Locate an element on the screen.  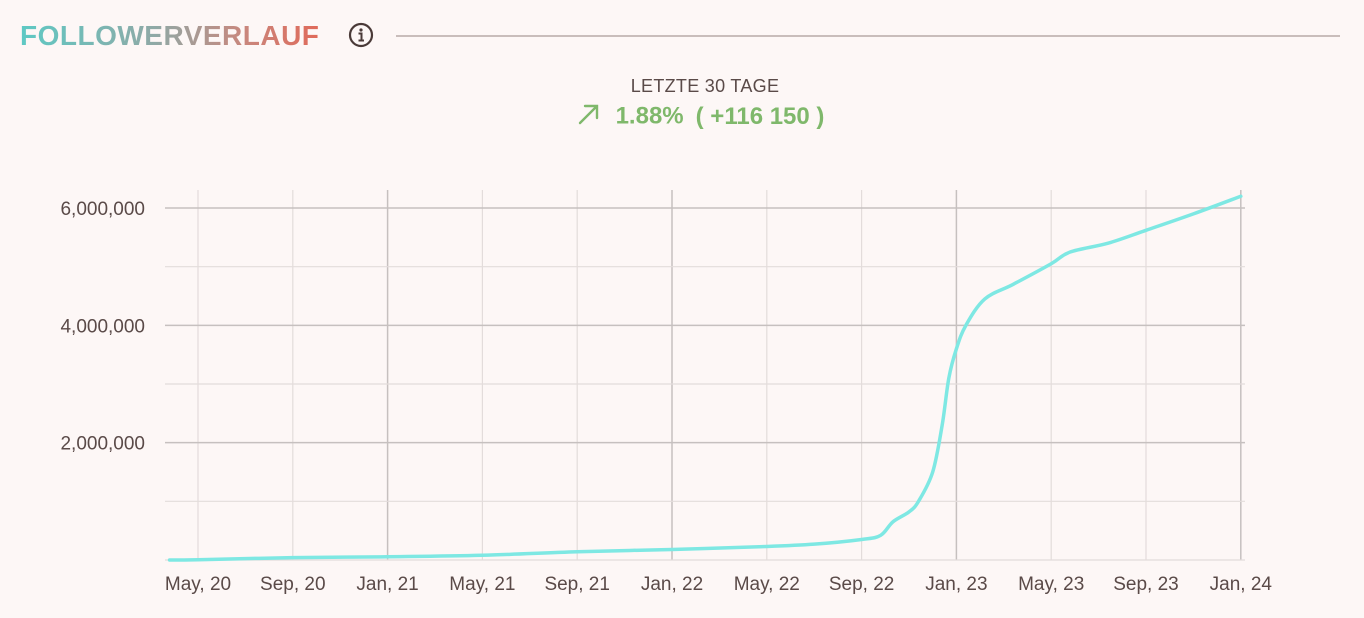
growth-summary: 1.88% ( +116 150 ) is located at coordinates (682, 116).